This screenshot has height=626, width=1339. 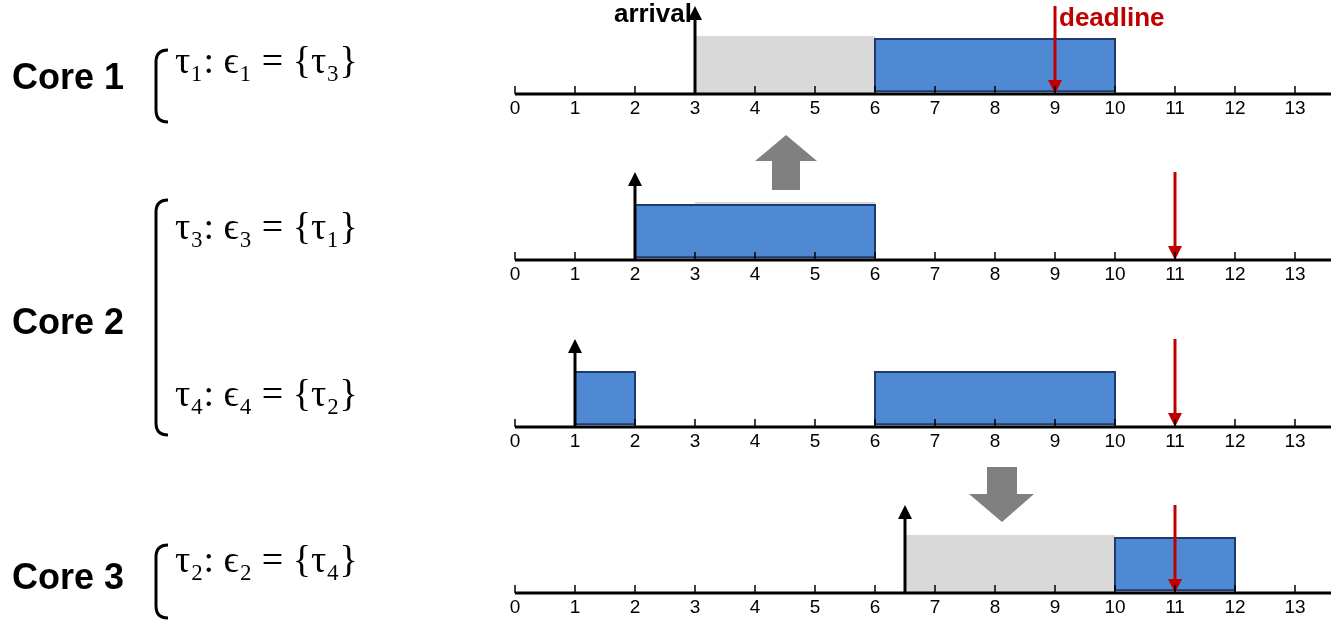 I want to click on ref-line-label: arrival, so click(x=652, y=14).